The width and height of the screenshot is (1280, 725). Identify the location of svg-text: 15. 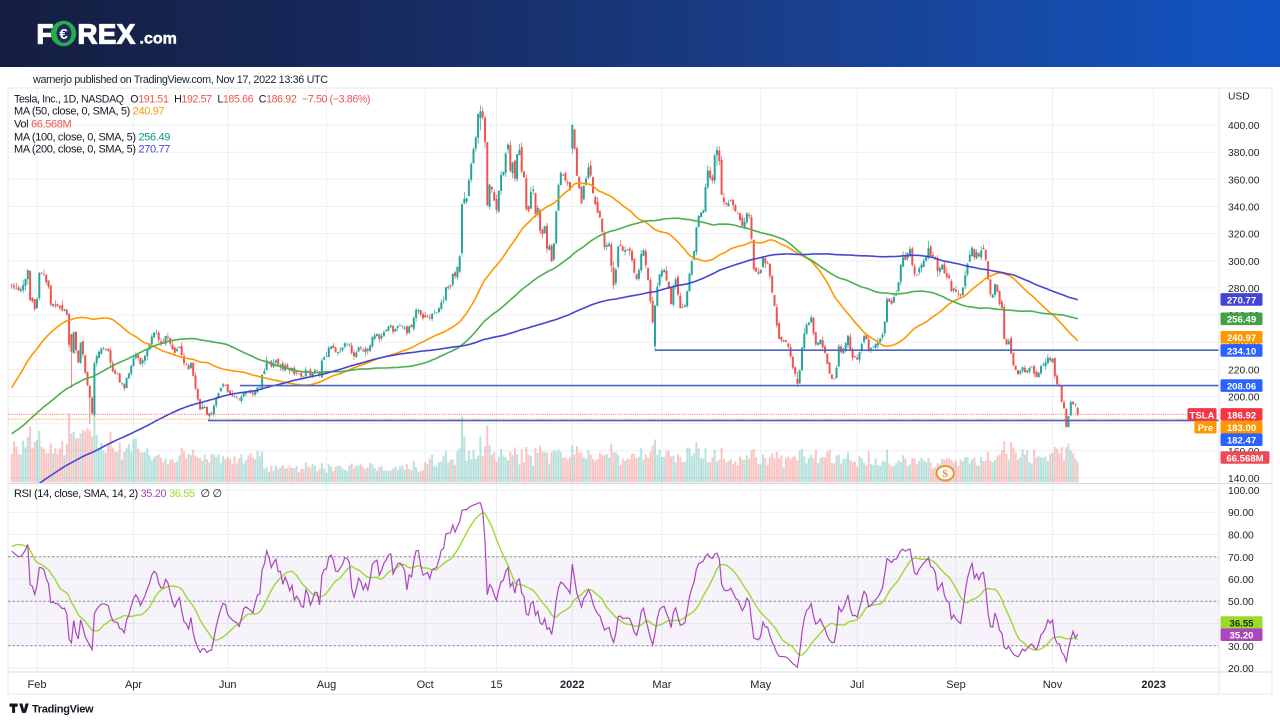
(496, 685).